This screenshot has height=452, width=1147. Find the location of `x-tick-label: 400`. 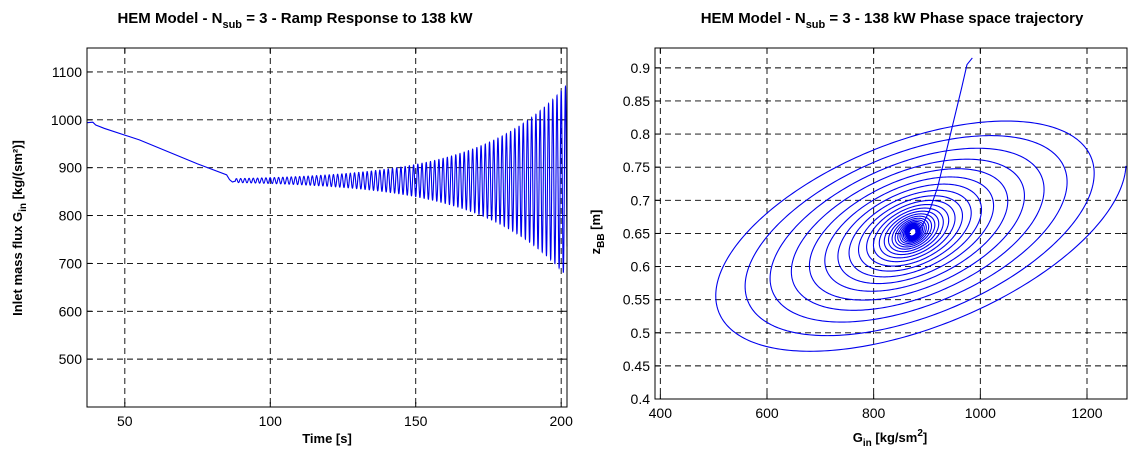

x-tick-label: 400 is located at coordinates (661, 413).